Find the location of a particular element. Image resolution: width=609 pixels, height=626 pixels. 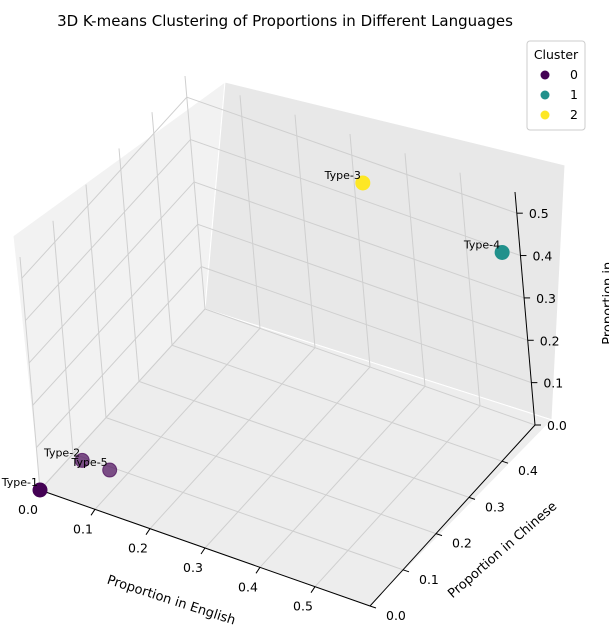

y-tick-label: 0.0 is located at coordinates (396, 615).